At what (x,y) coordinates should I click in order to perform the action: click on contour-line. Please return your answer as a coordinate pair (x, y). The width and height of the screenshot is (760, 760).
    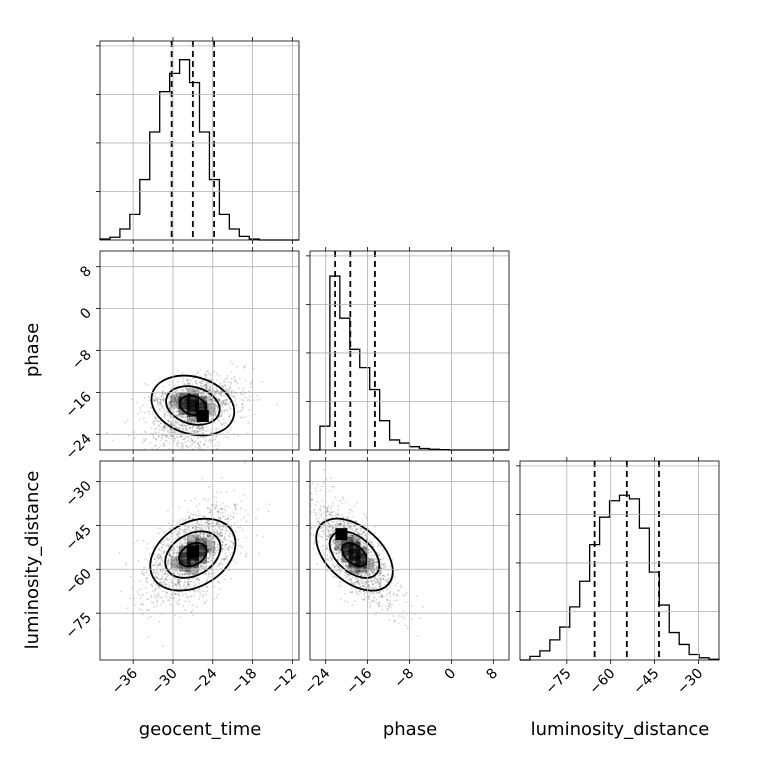
    Looking at the image, I should click on (354, 554).